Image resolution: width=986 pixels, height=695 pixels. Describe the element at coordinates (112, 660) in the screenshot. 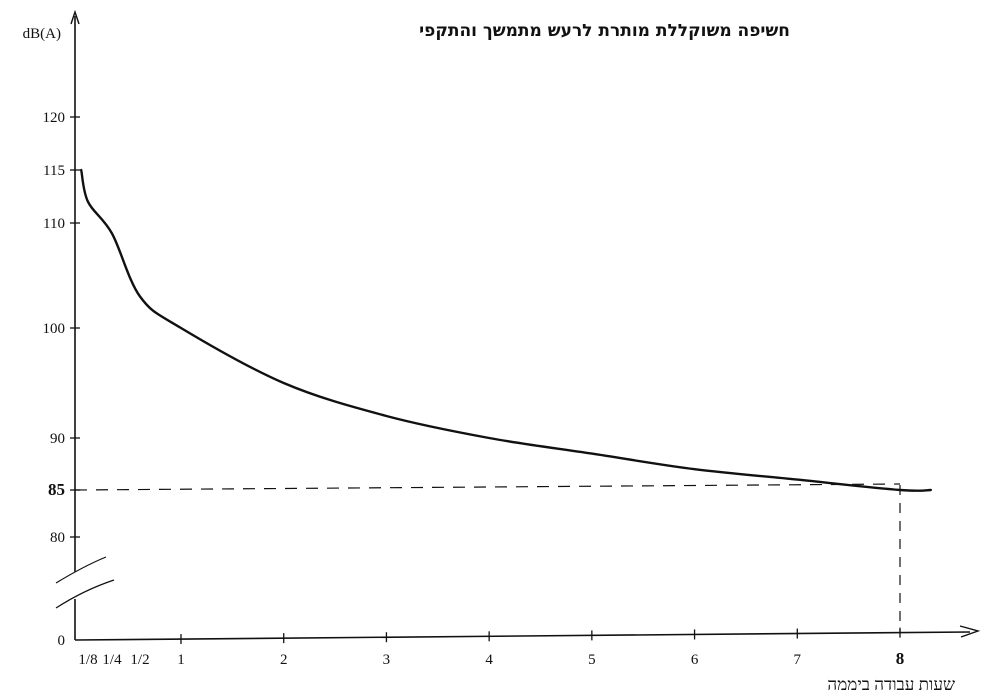

I see `x-tick-label: 1/4` at that location.